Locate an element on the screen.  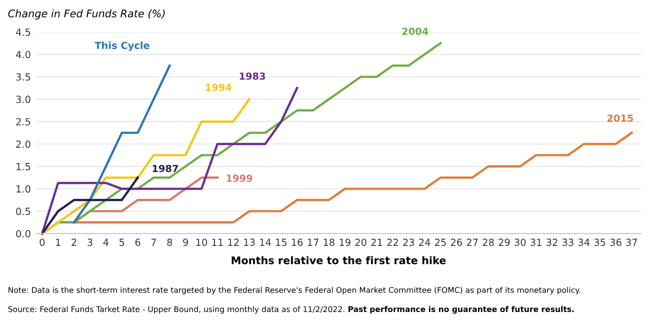
series-label: 1999 is located at coordinates (239, 178).